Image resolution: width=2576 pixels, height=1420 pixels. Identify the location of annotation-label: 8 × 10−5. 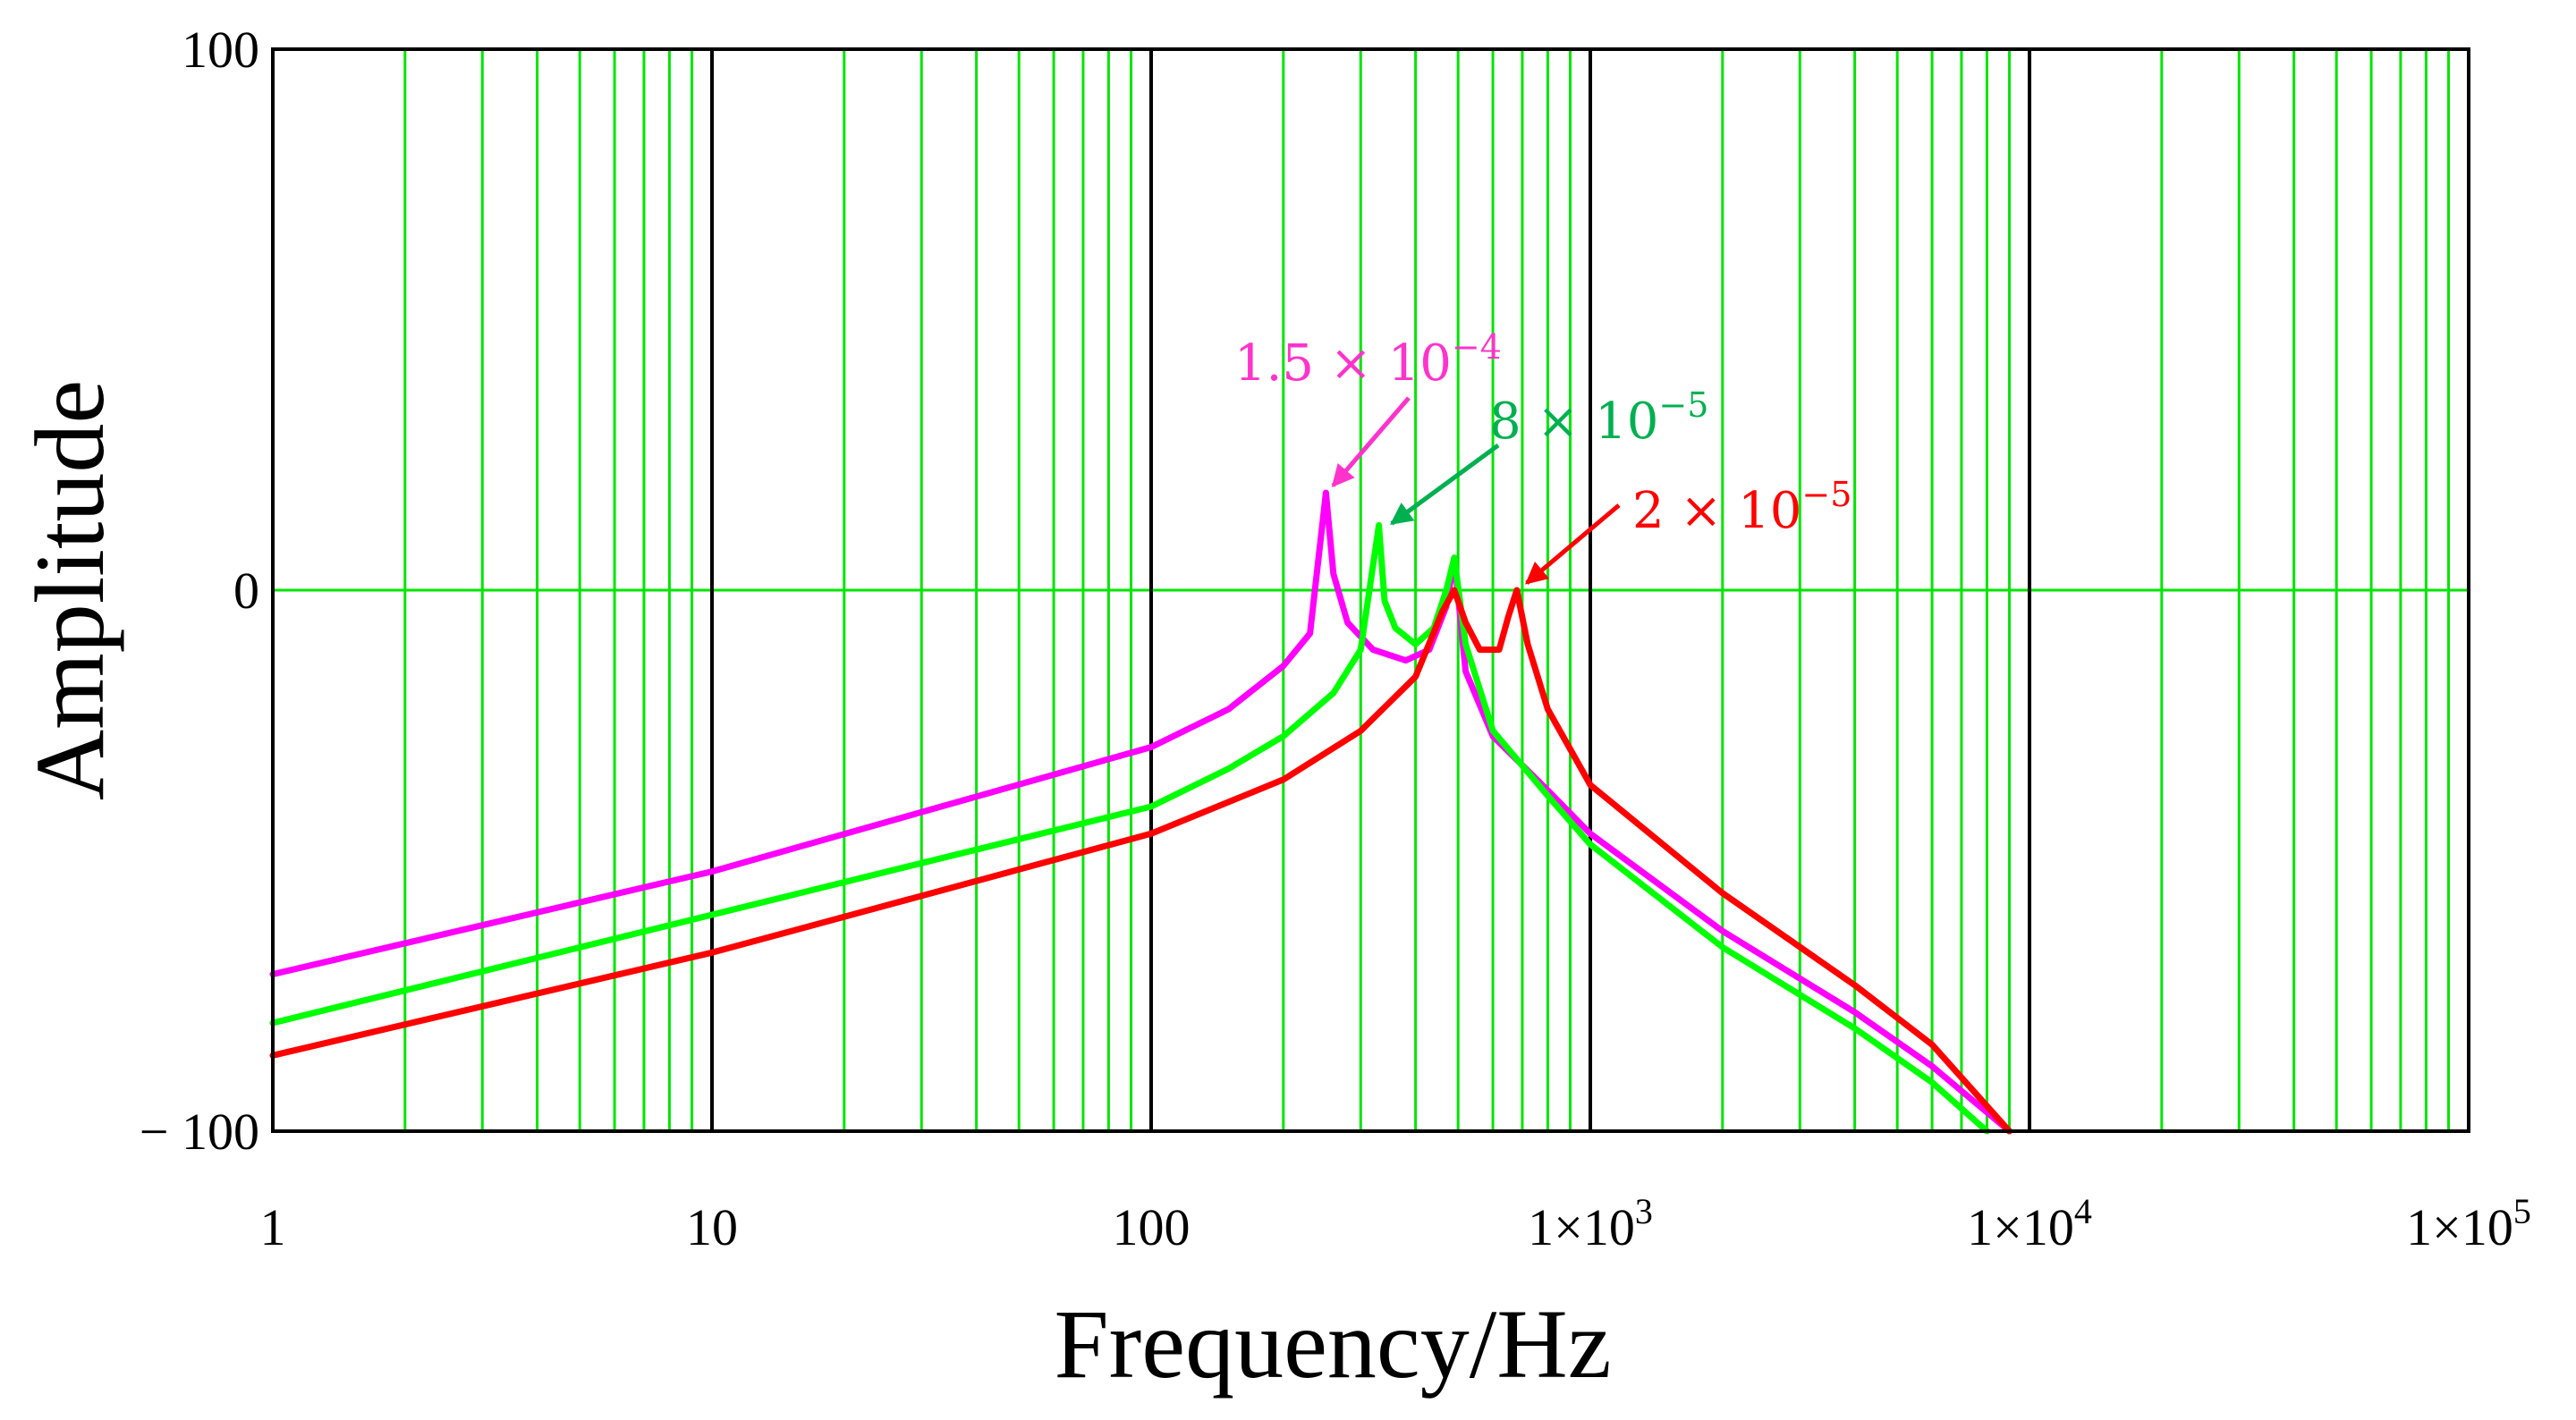
(1598, 418).